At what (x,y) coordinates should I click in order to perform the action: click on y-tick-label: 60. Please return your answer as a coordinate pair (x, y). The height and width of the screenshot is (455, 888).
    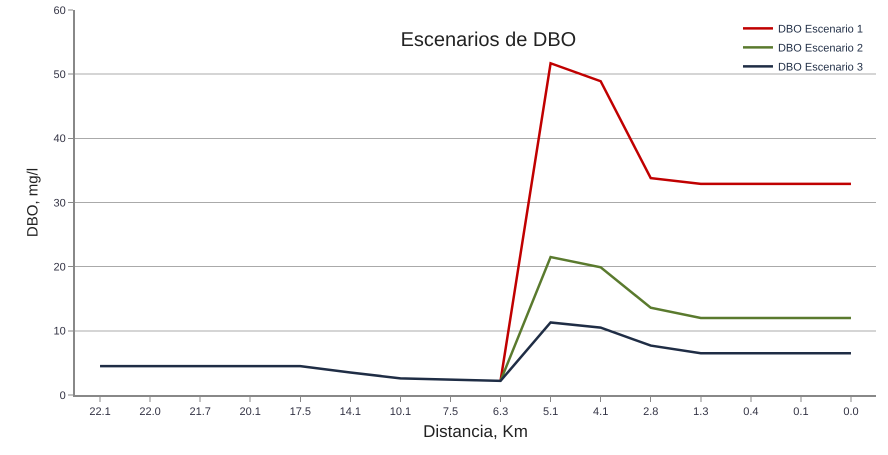
    Looking at the image, I should click on (60, 10).